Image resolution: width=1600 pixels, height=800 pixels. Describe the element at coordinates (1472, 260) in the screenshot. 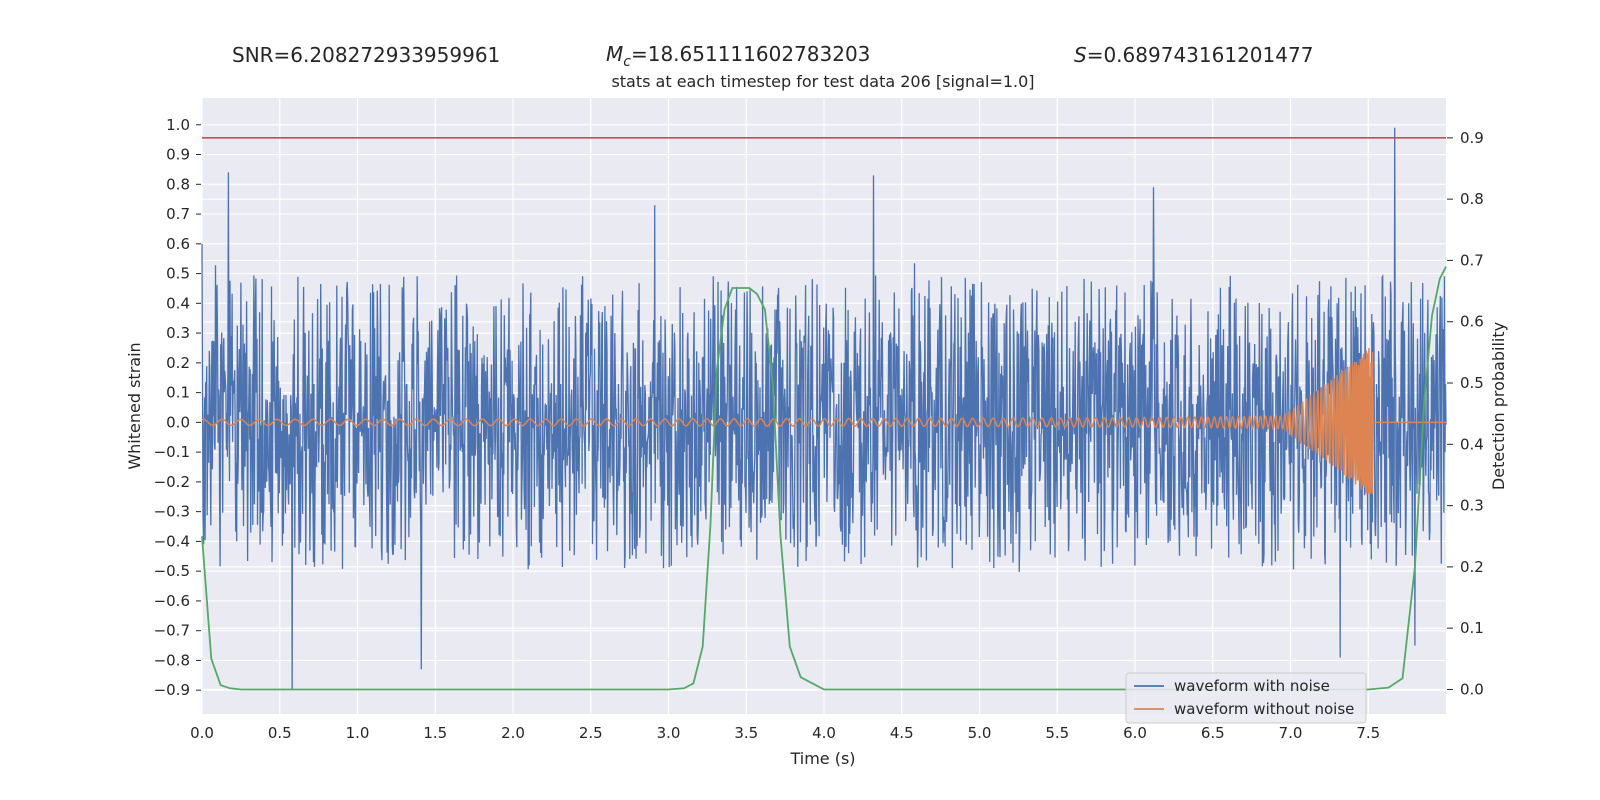

I see `y-tick-label-right: 0.7` at that location.